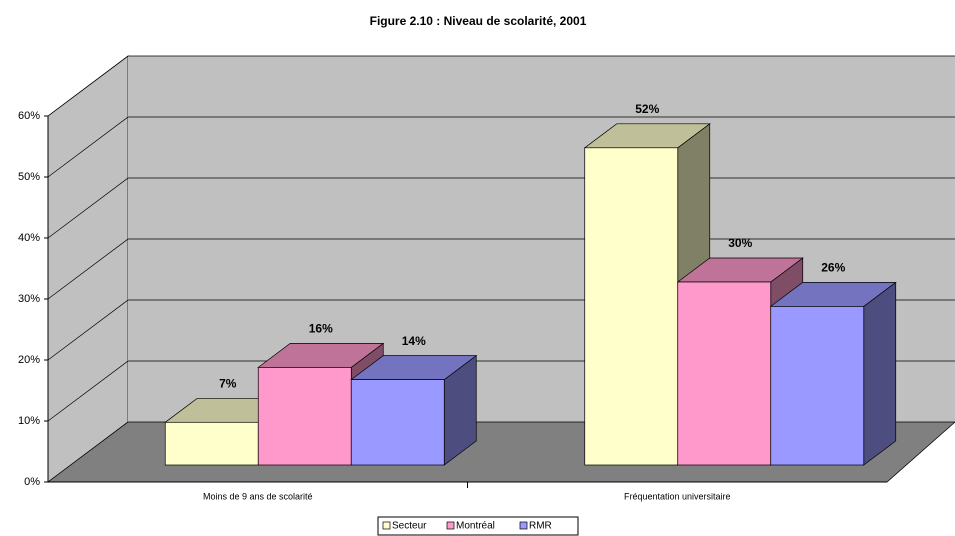 The image size is (955, 536). Describe the element at coordinates (409, 526) in the screenshot. I see `legend-label: Secteur` at that location.